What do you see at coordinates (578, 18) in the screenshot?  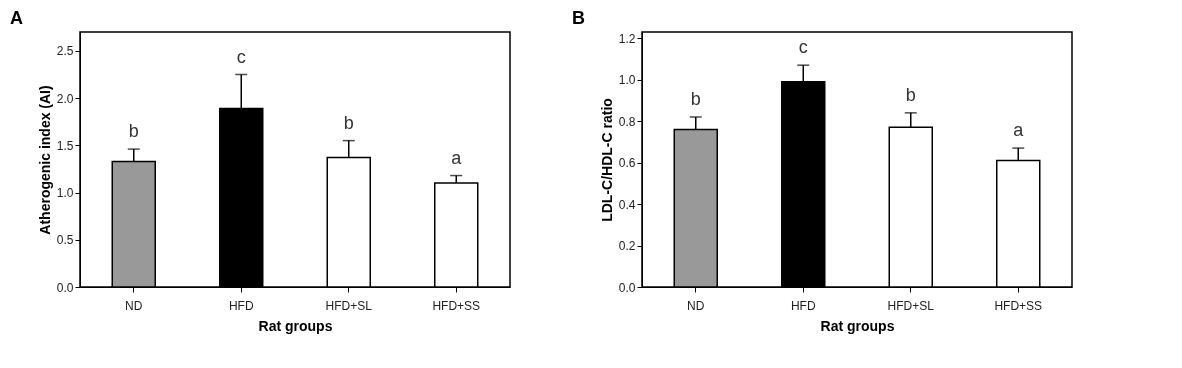 I see `chart-title: B` at bounding box center [578, 18].